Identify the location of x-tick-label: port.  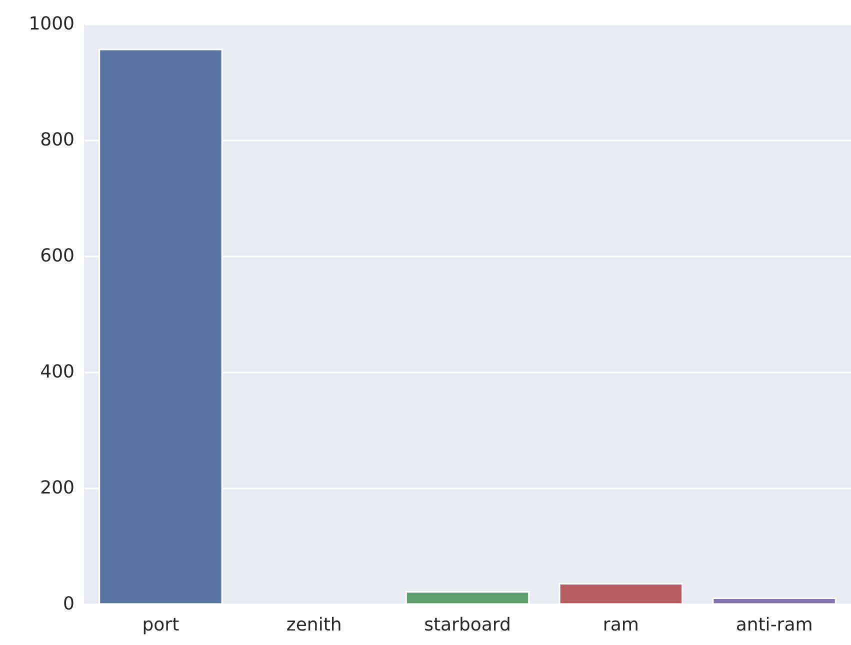
(161, 625).